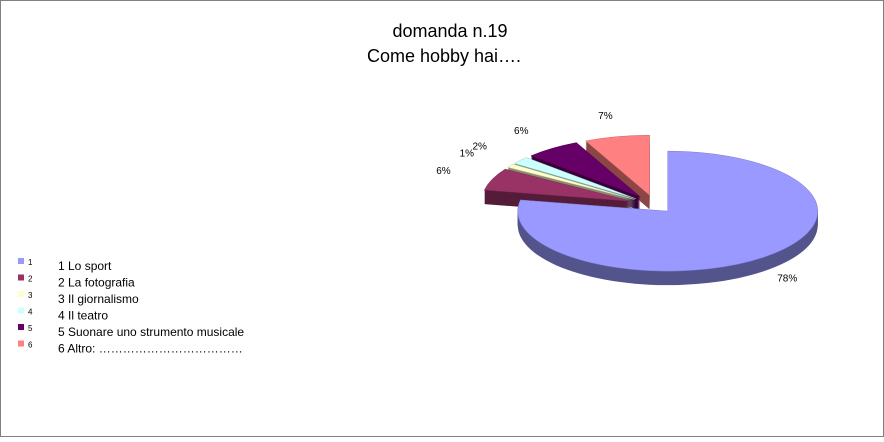 This screenshot has width=884, height=442. Describe the element at coordinates (605, 116) in the screenshot. I see `data-label: 7%` at that location.